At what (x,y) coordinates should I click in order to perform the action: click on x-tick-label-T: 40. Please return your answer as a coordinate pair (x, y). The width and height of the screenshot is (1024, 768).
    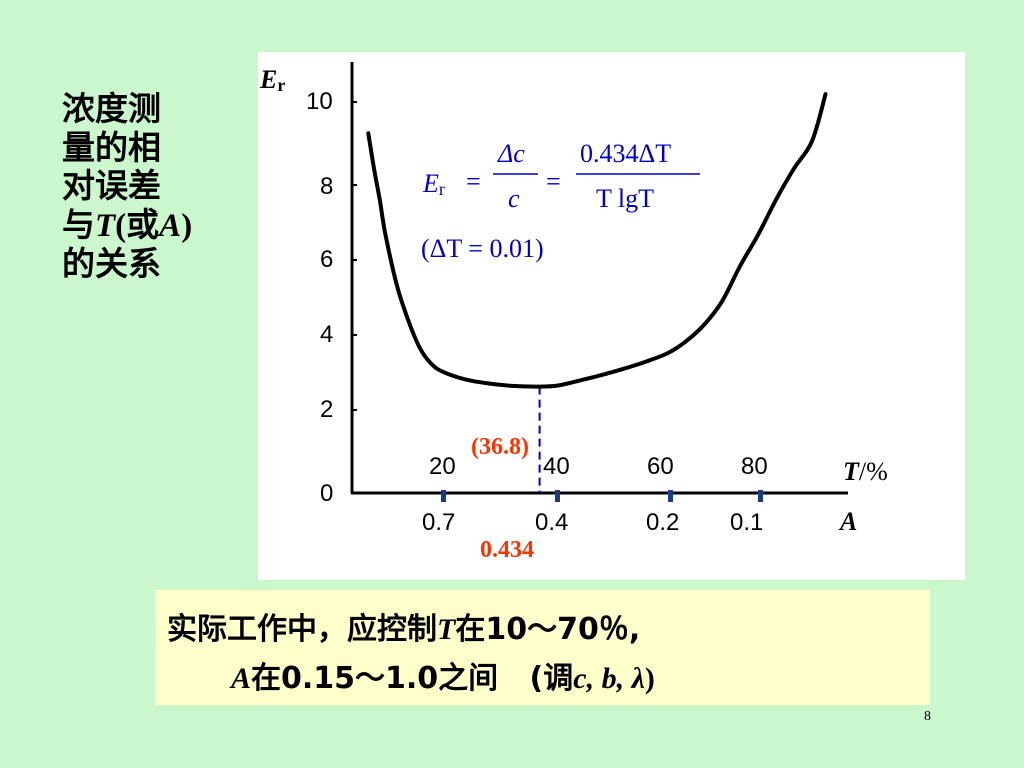
    Looking at the image, I should click on (556, 466).